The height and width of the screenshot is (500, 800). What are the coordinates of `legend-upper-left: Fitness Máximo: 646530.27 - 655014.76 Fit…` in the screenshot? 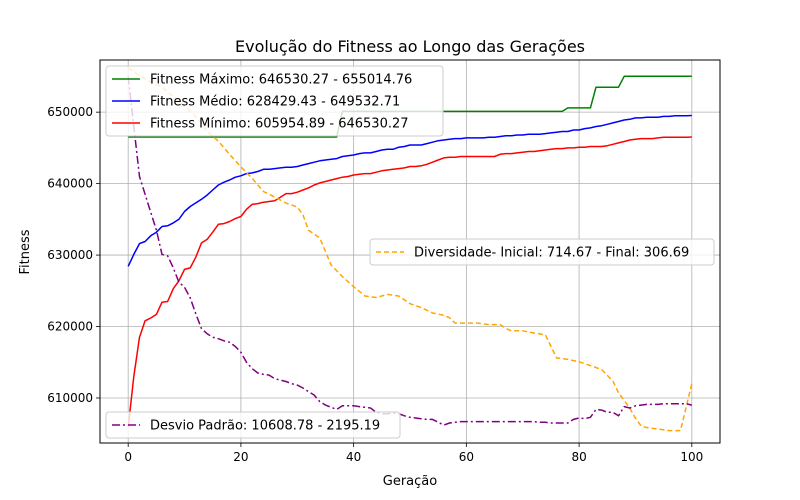 It's located at (274, 101).